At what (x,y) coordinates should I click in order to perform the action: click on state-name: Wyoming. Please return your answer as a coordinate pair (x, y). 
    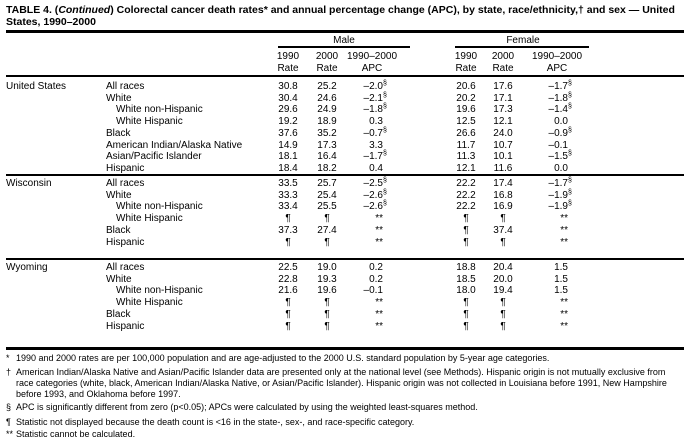
    Looking at the image, I should click on (27, 267).